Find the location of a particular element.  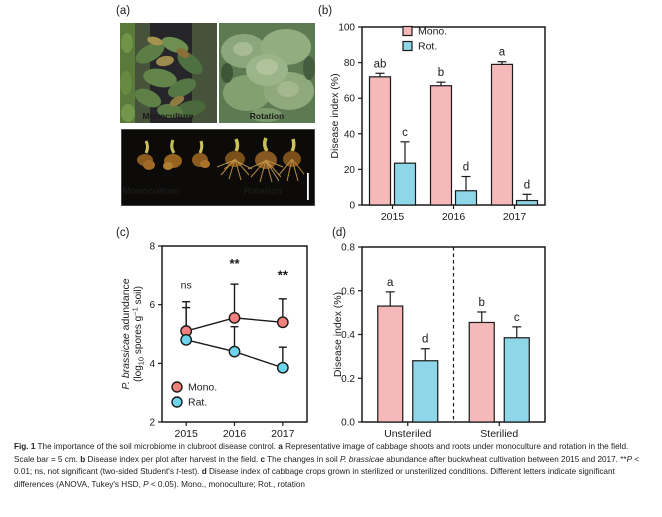

monoculture-shoots-image: Monoculture is located at coordinates (168, 73).